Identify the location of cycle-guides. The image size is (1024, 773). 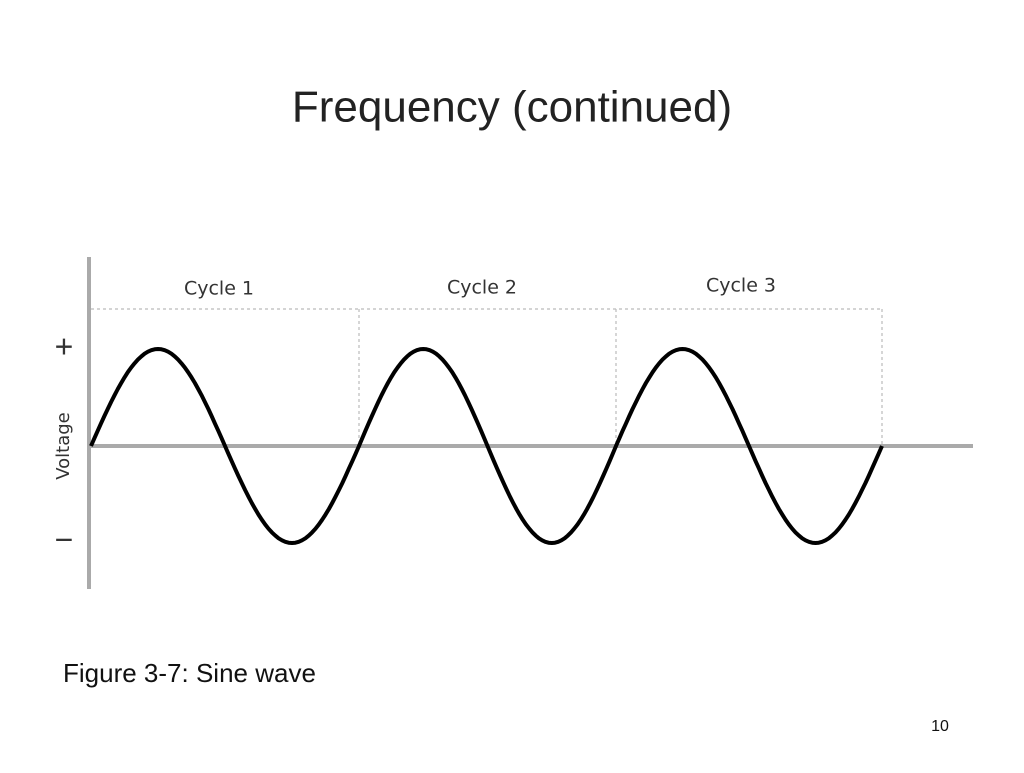
(487, 377).